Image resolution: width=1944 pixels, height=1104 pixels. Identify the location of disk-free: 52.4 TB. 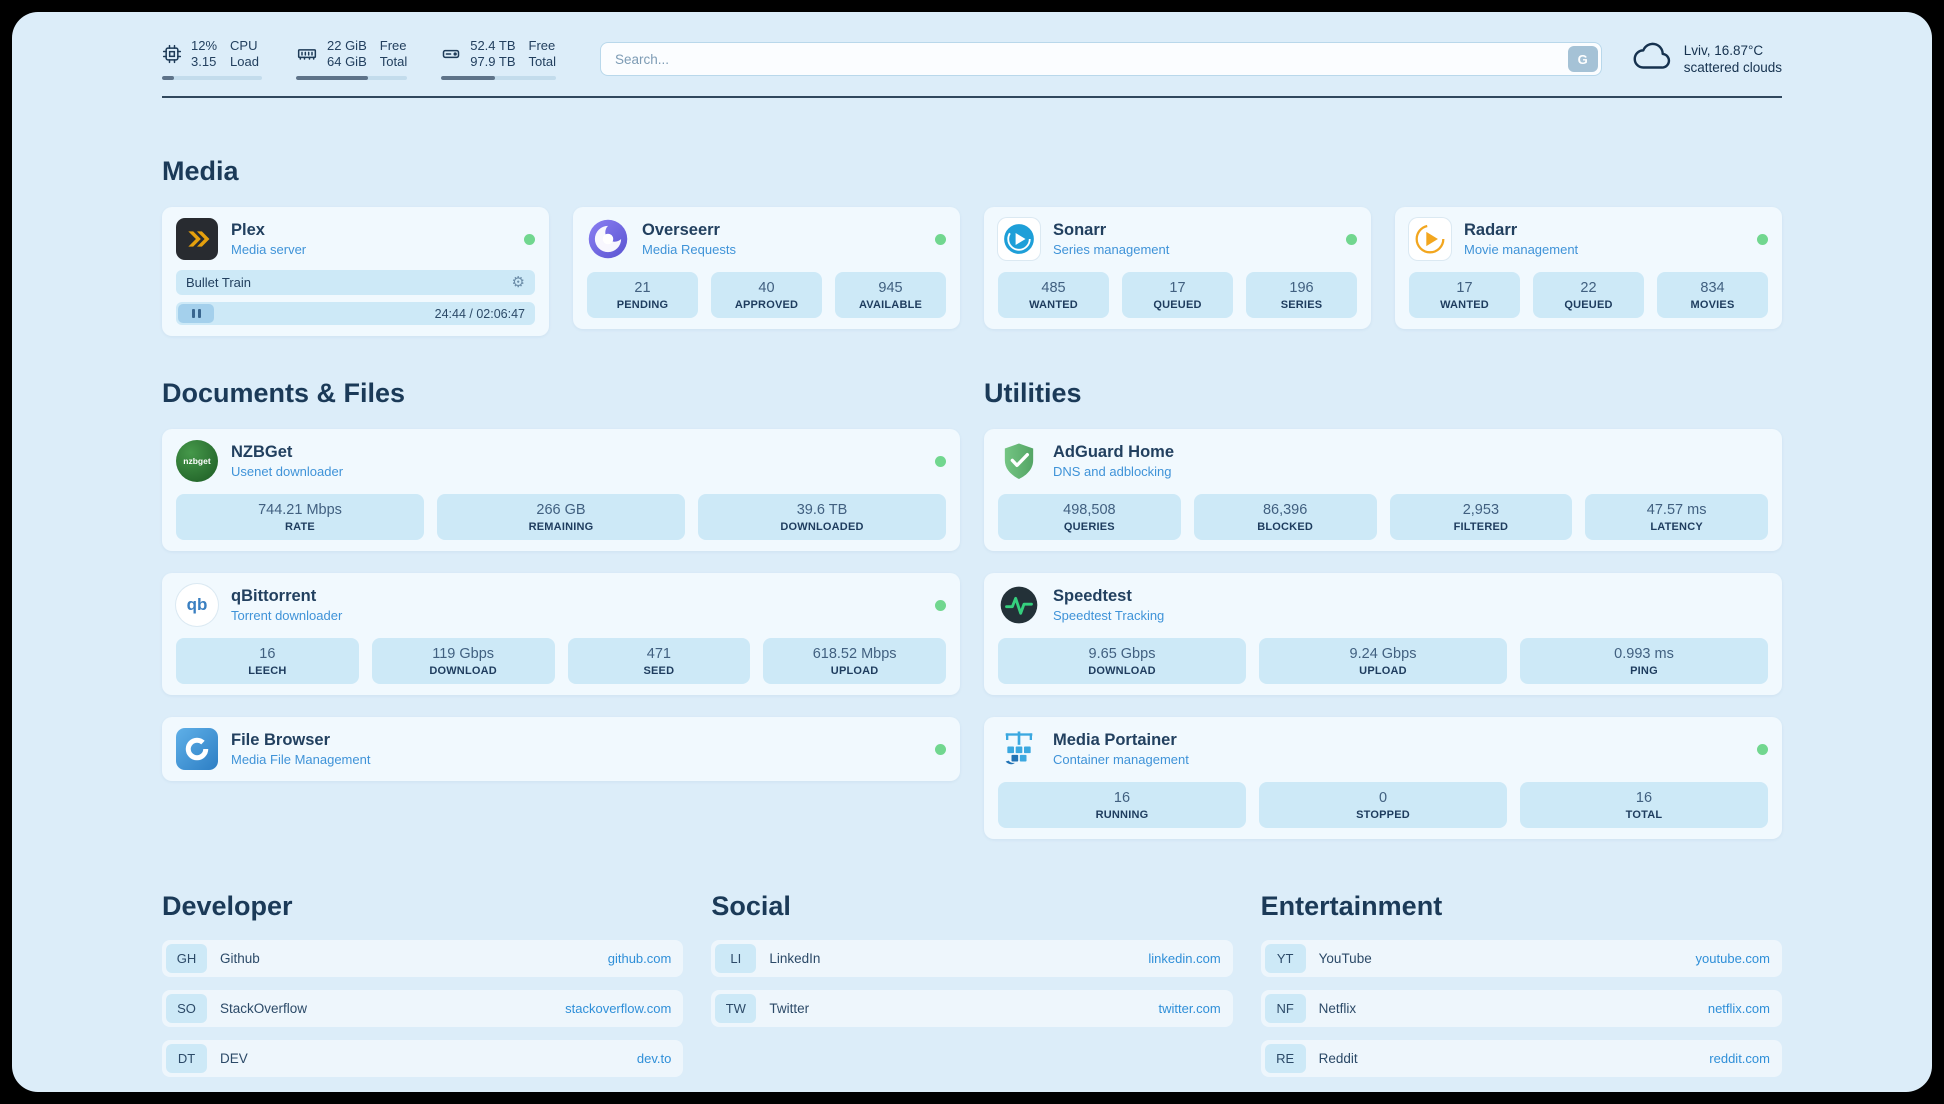
(493, 45).